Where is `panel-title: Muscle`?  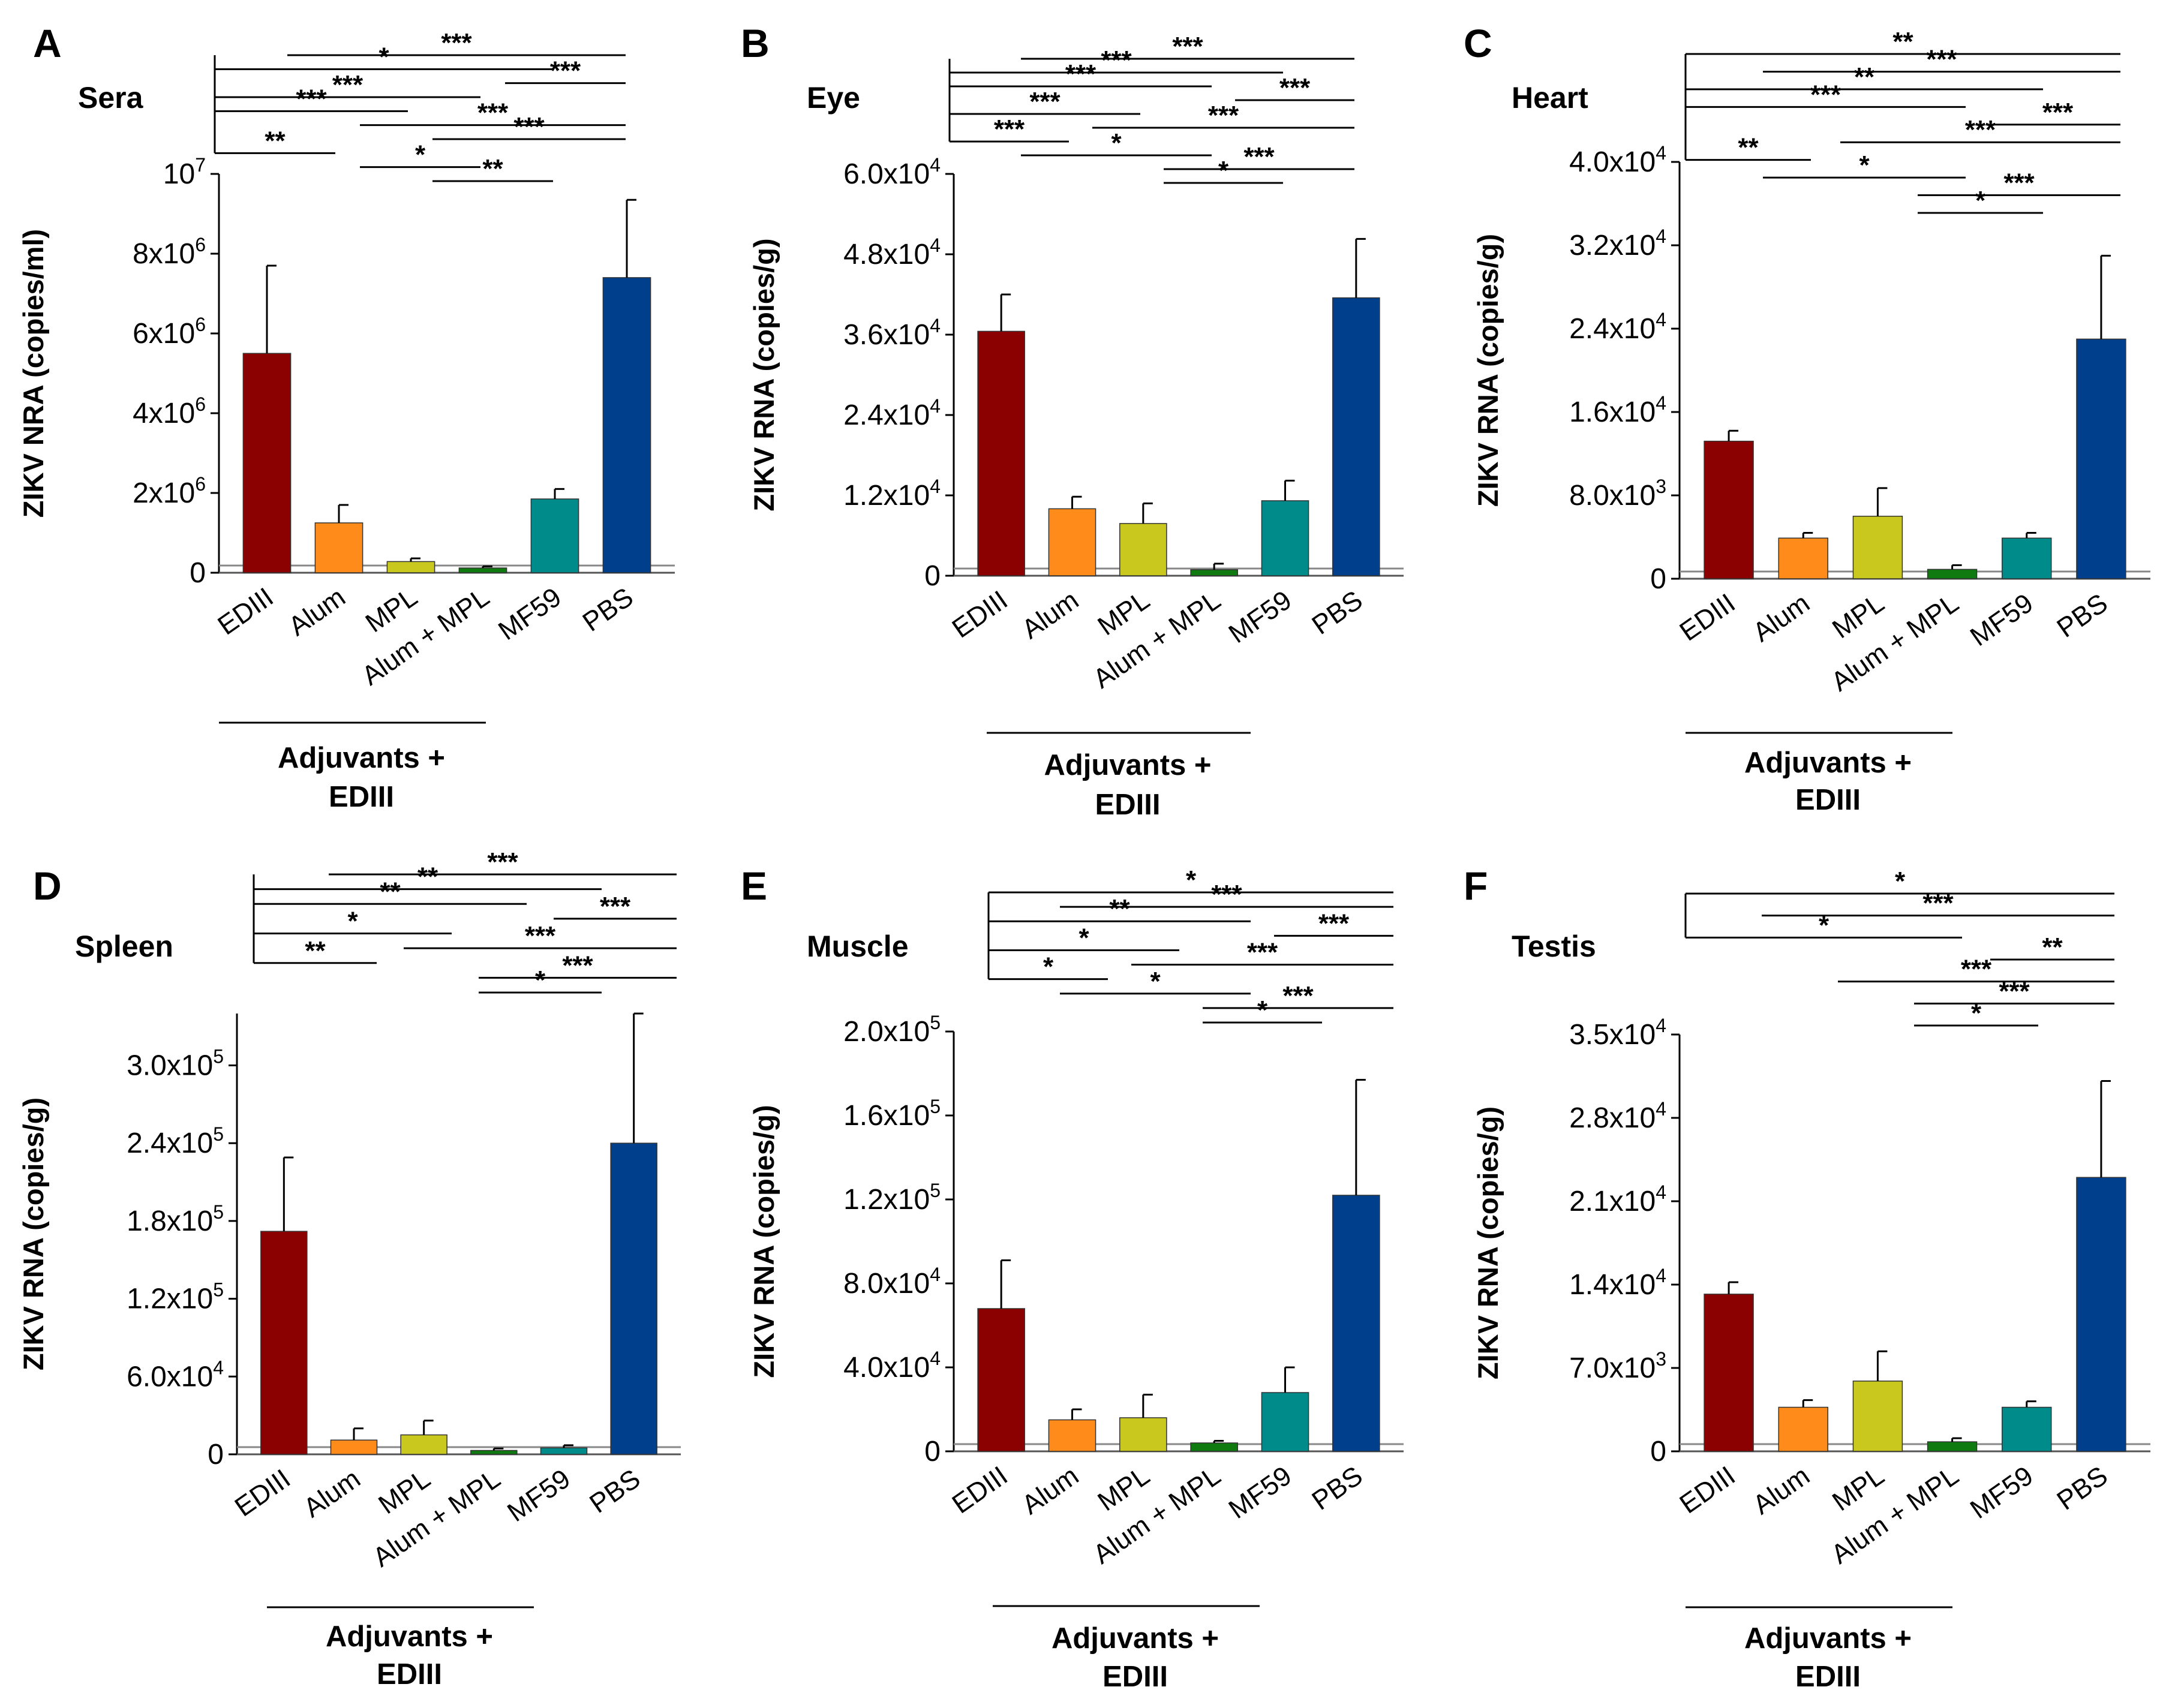
panel-title: Muscle is located at coordinates (858, 946).